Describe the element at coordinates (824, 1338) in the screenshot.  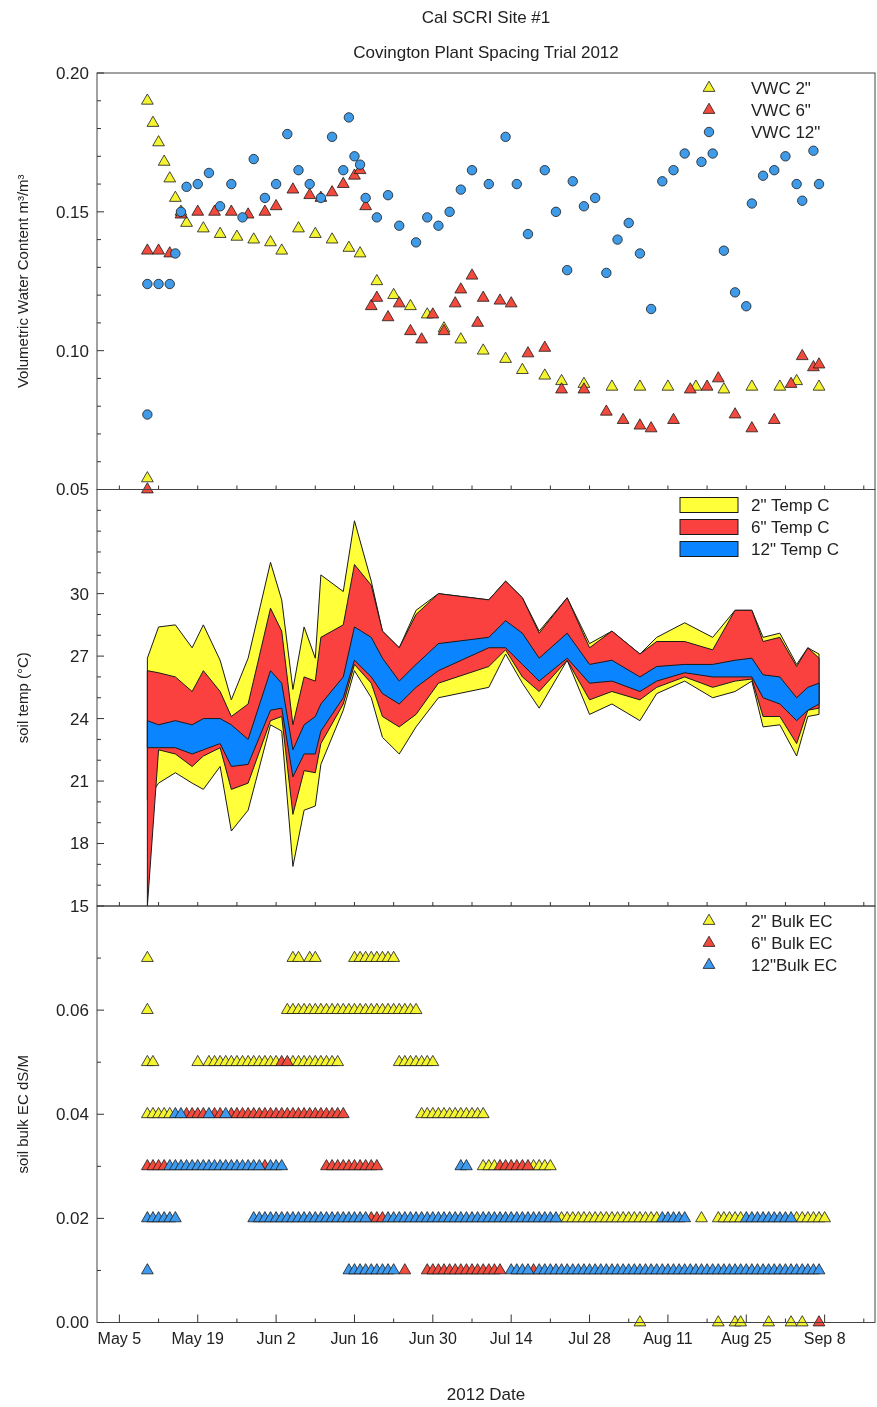
I see `x-tick-label: Sep 8` at that location.